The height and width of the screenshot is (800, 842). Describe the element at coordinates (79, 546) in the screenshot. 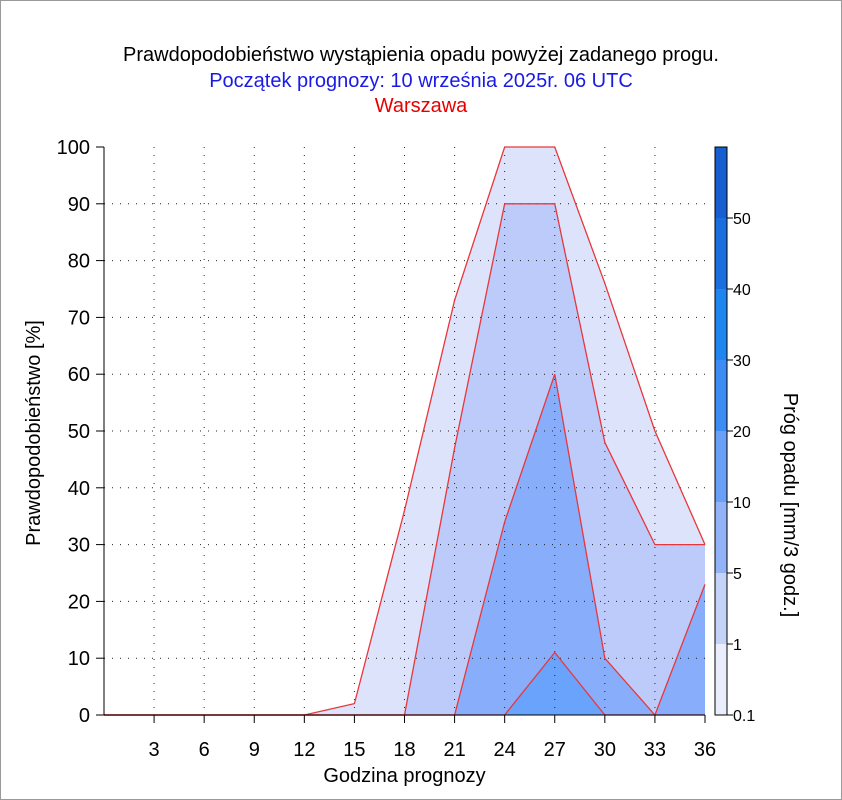

I see `y-tick-label: 30` at that location.